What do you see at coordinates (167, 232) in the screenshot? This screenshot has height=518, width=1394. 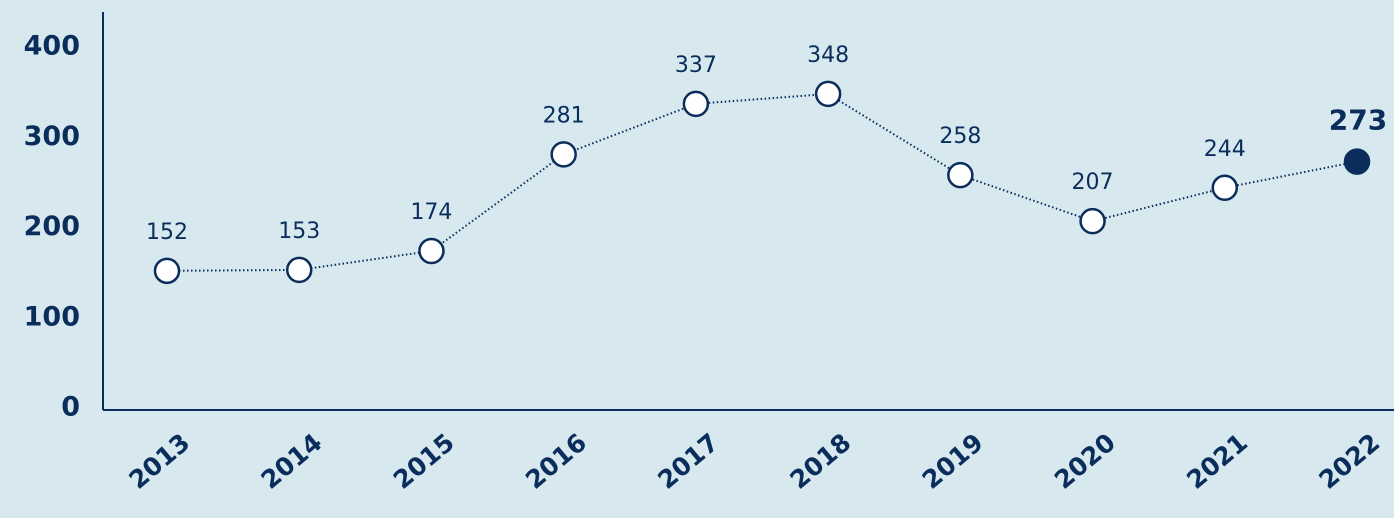 I see `value-label: 152` at bounding box center [167, 232].